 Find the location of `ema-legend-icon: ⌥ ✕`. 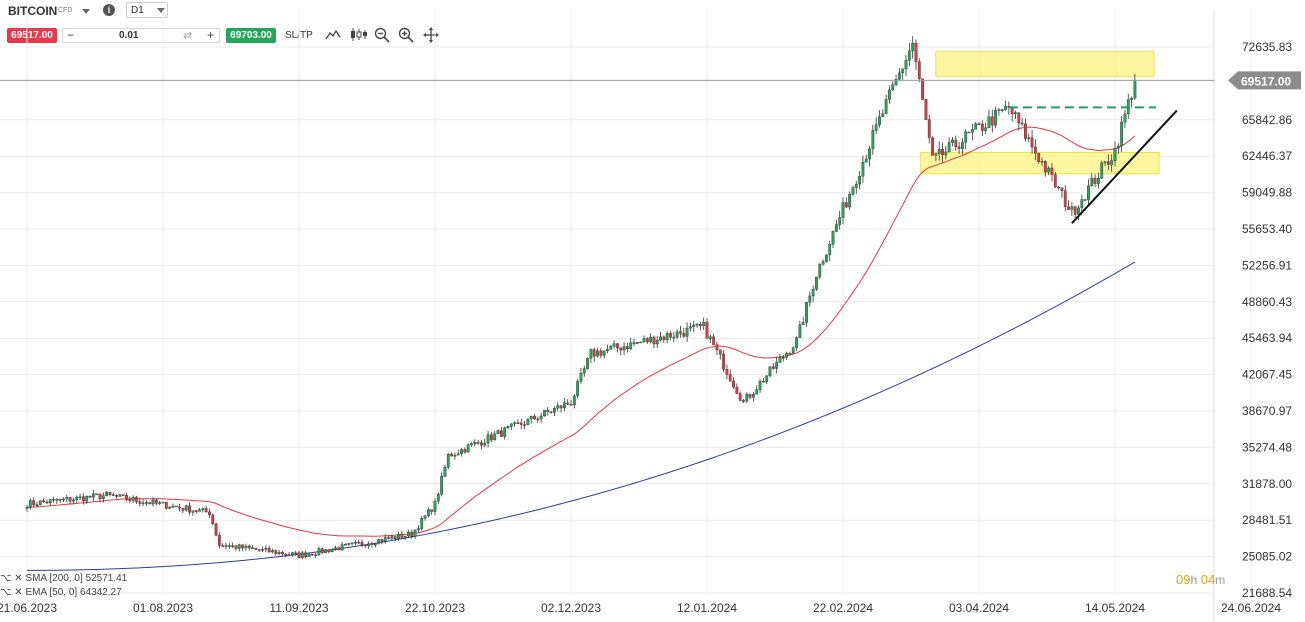

ema-legend-icon: ⌥ ✕ is located at coordinates (13, 592).